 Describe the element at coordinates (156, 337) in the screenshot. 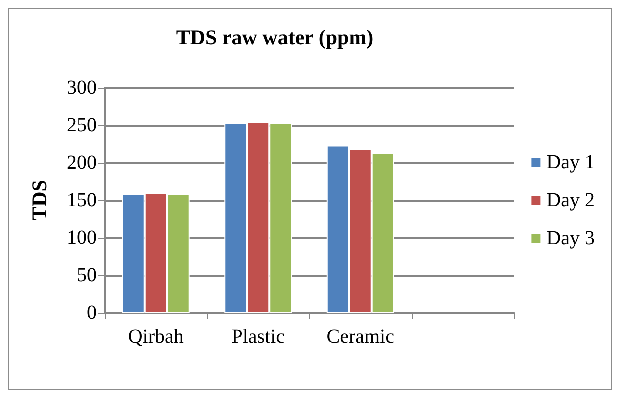

I see `x-tick-label: Qirbah` at that location.